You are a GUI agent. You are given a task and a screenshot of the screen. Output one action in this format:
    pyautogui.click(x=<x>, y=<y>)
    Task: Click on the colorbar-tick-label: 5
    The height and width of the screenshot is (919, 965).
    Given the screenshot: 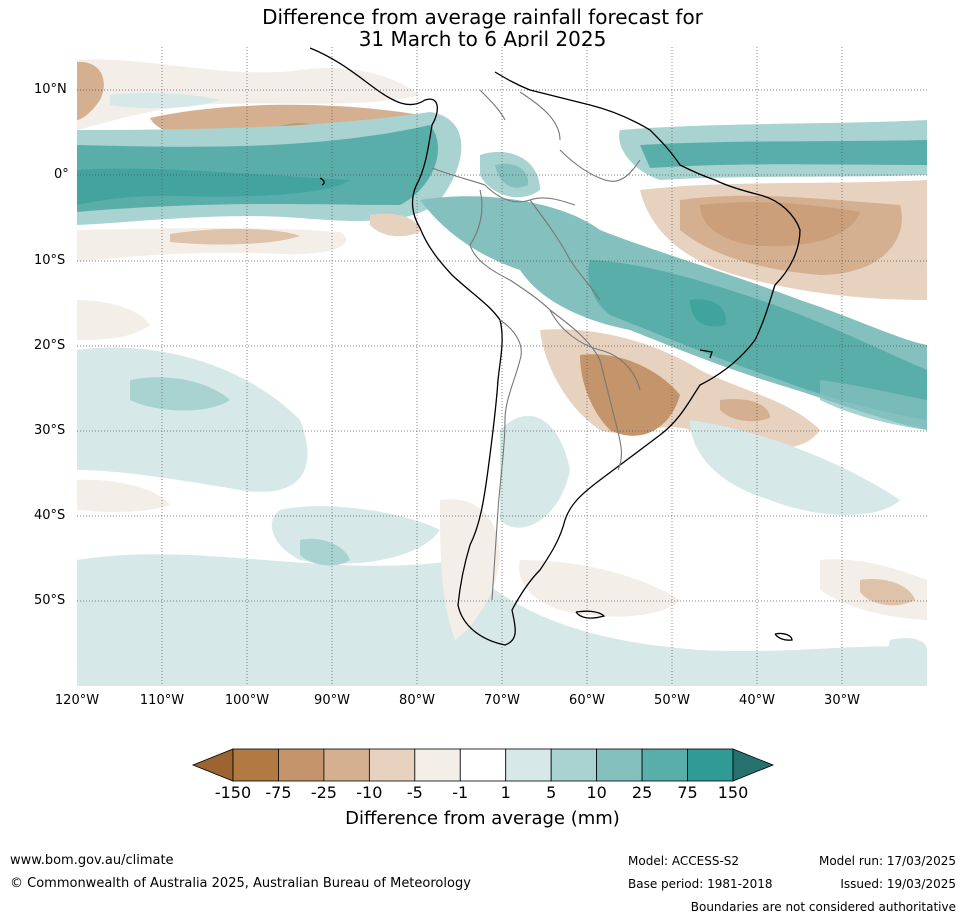 What is the action you would take?
    pyautogui.click(x=551, y=792)
    